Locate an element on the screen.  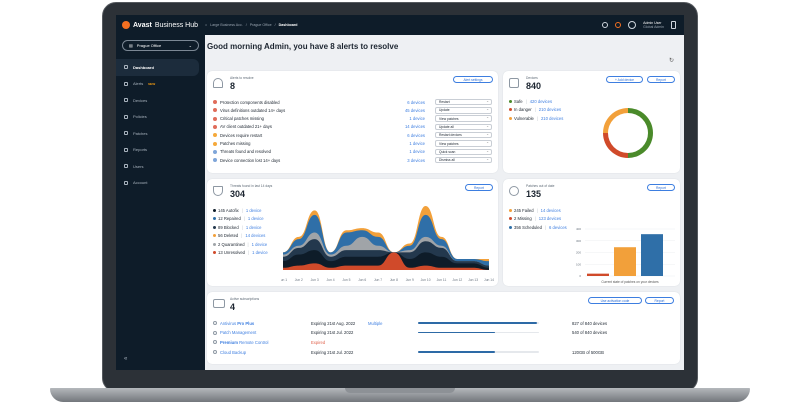
sidebar-item-users: Users is located at coordinates (157, 166).